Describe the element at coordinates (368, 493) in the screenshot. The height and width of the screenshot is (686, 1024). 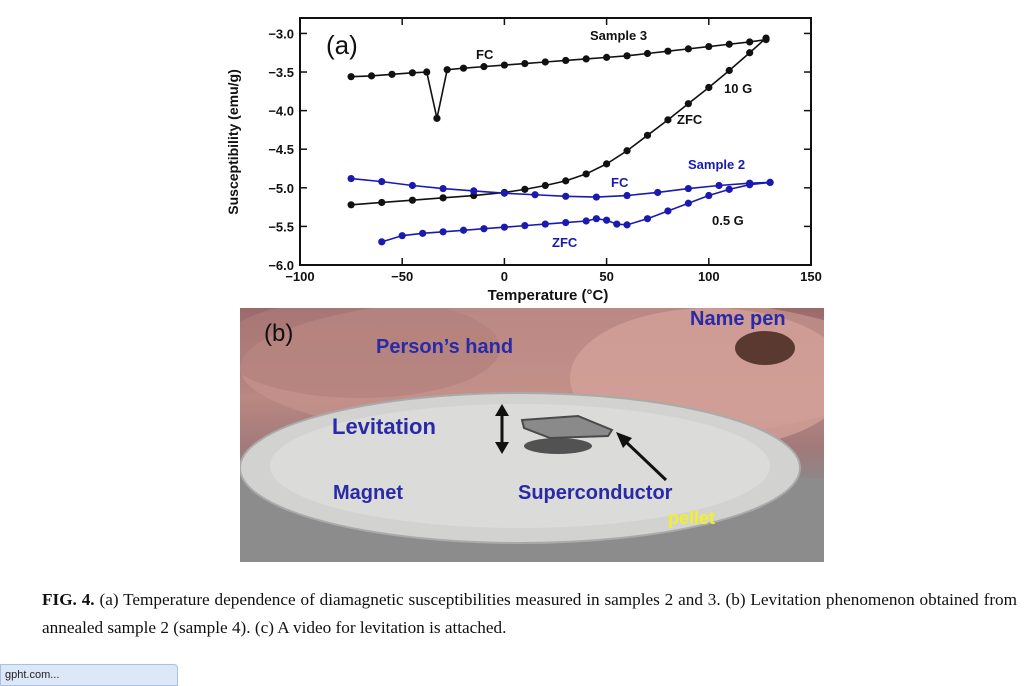
I see `label-magnet: Magnet` at that location.